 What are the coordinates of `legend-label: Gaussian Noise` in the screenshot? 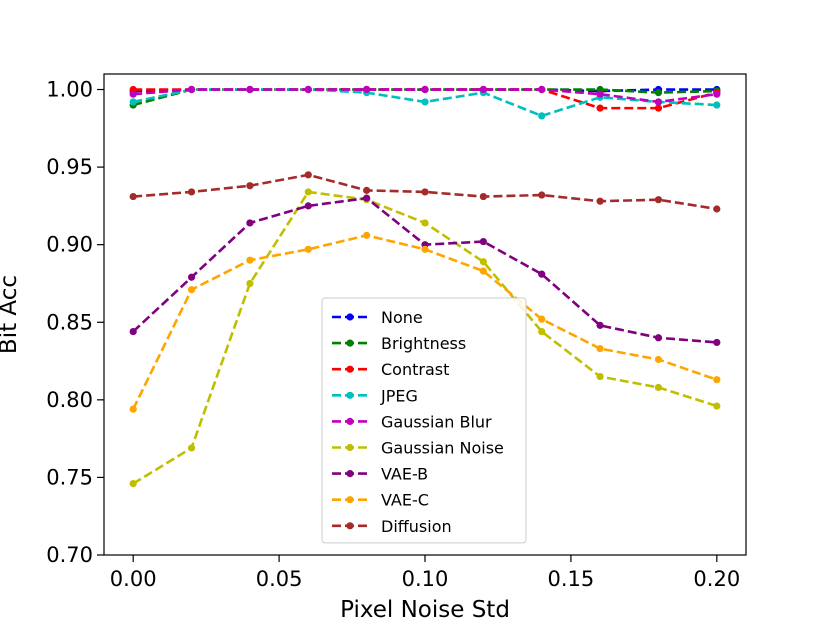 It's located at (442, 448).